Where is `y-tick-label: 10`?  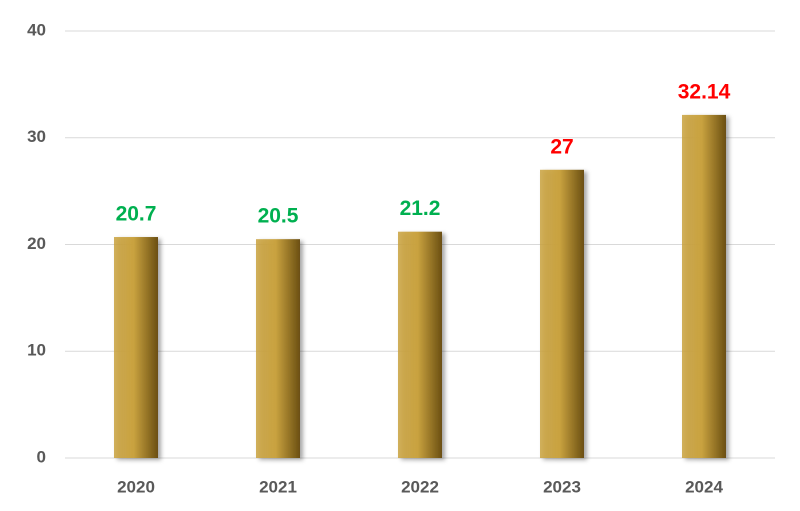 y-tick-label: 10 is located at coordinates (36, 350).